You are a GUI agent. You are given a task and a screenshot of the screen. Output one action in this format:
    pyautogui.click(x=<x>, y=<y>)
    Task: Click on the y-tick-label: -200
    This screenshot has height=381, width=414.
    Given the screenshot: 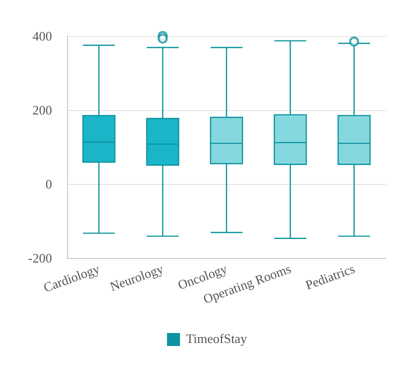 What is the action you would take?
    pyautogui.click(x=40, y=258)
    